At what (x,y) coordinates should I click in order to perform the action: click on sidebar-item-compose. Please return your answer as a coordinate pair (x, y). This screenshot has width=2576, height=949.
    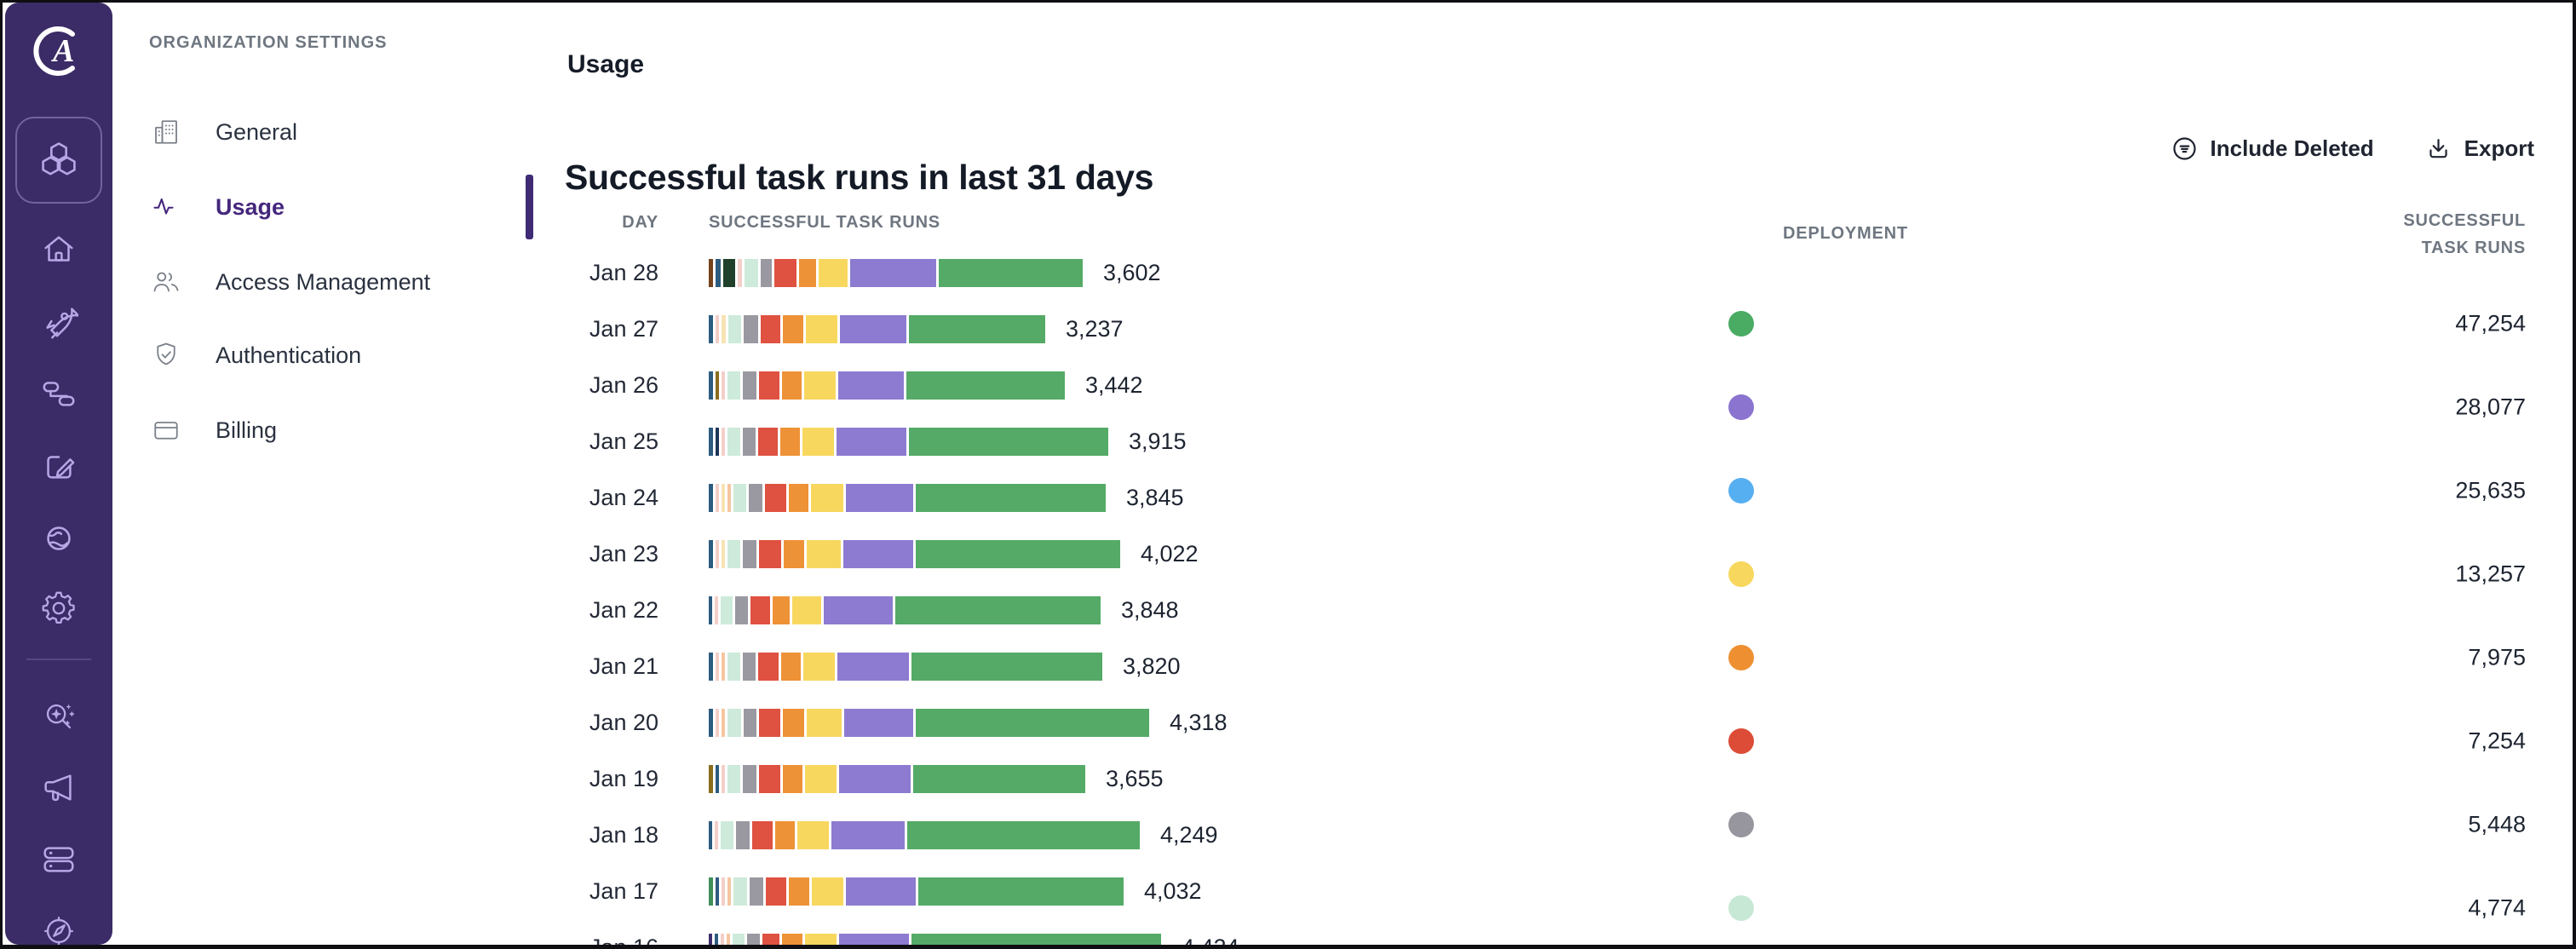
    Looking at the image, I should click on (59, 466).